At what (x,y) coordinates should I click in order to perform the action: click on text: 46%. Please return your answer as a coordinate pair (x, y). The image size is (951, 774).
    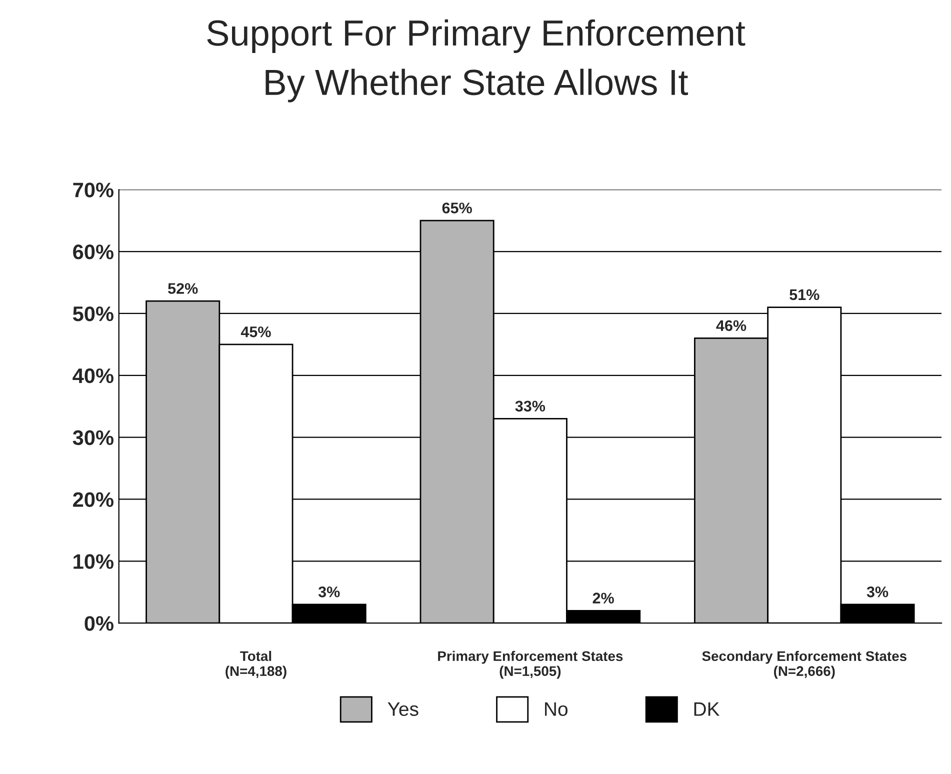
    Looking at the image, I should click on (731, 326).